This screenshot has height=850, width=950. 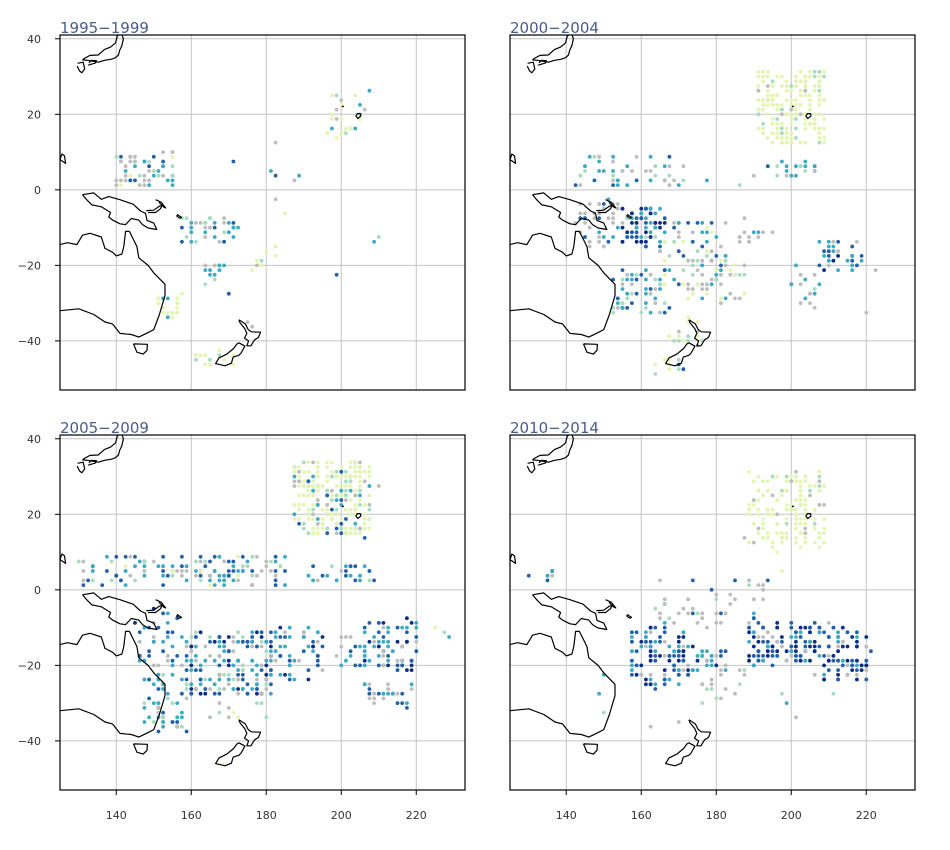 What do you see at coordinates (104, 28) in the screenshot?
I see `panel-title: 1995−1999` at bounding box center [104, 28].